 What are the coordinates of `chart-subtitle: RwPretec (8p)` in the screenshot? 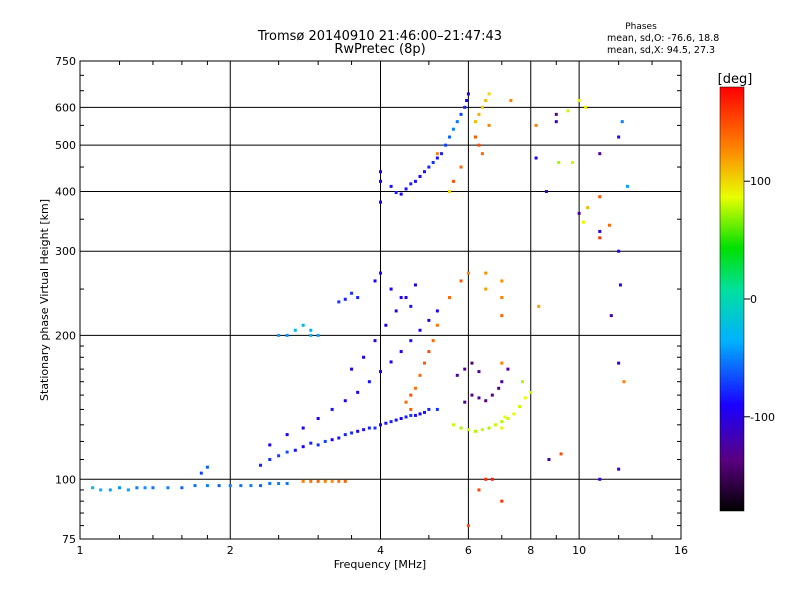 It's located at (379, 49).